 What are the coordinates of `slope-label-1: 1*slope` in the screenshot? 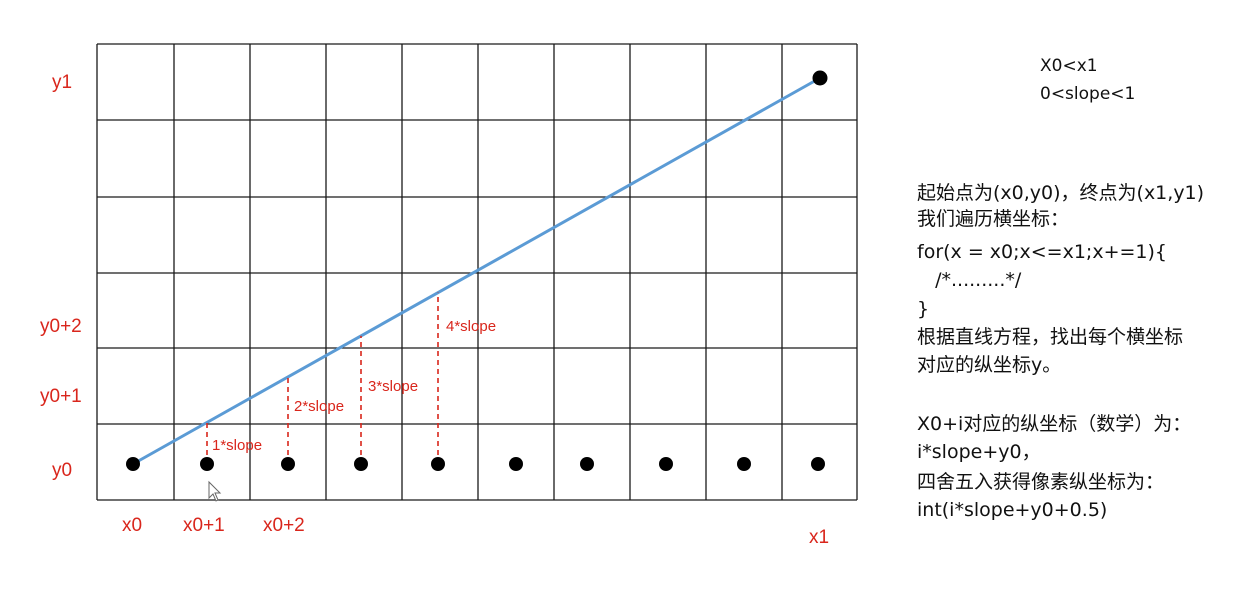 It's located at (237, 445).